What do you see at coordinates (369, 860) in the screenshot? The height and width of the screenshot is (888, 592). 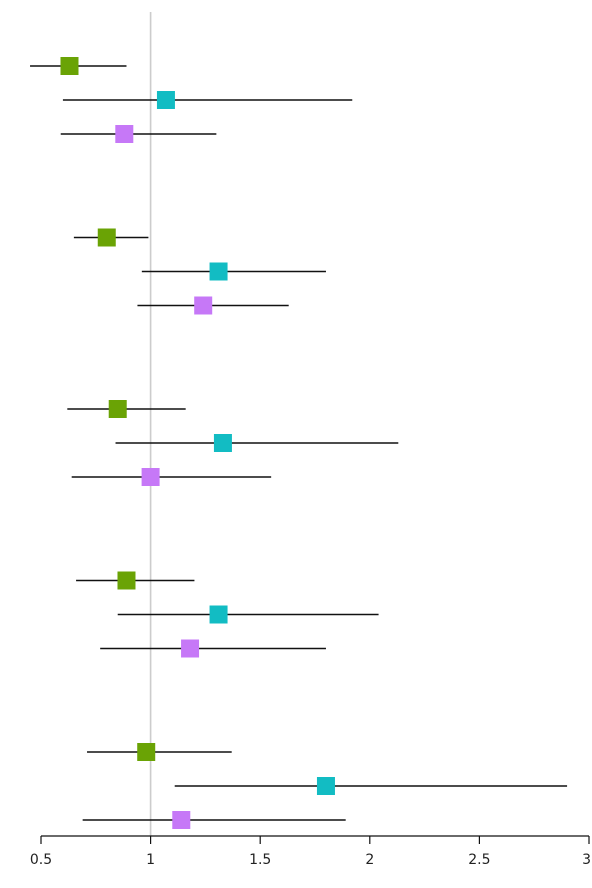 I see `x-tick-label: 2` at bounding box center [369, 860].